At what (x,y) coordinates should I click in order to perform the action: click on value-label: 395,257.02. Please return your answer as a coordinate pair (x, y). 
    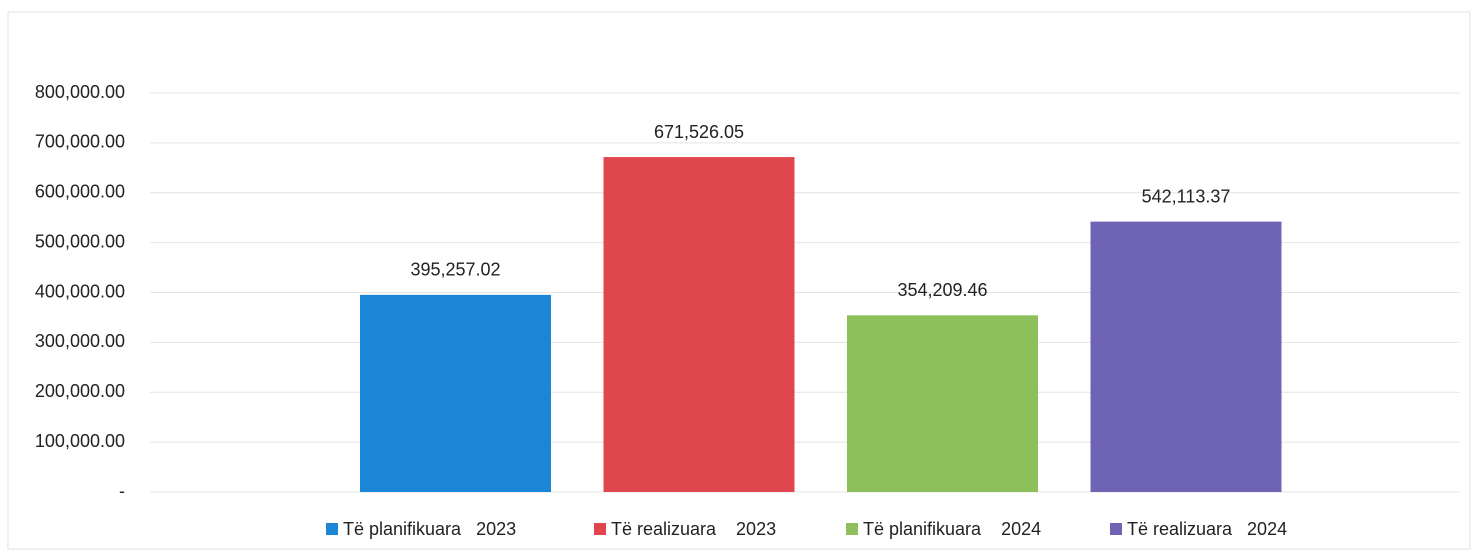
    Looking at the image, I should click on (455, 270).